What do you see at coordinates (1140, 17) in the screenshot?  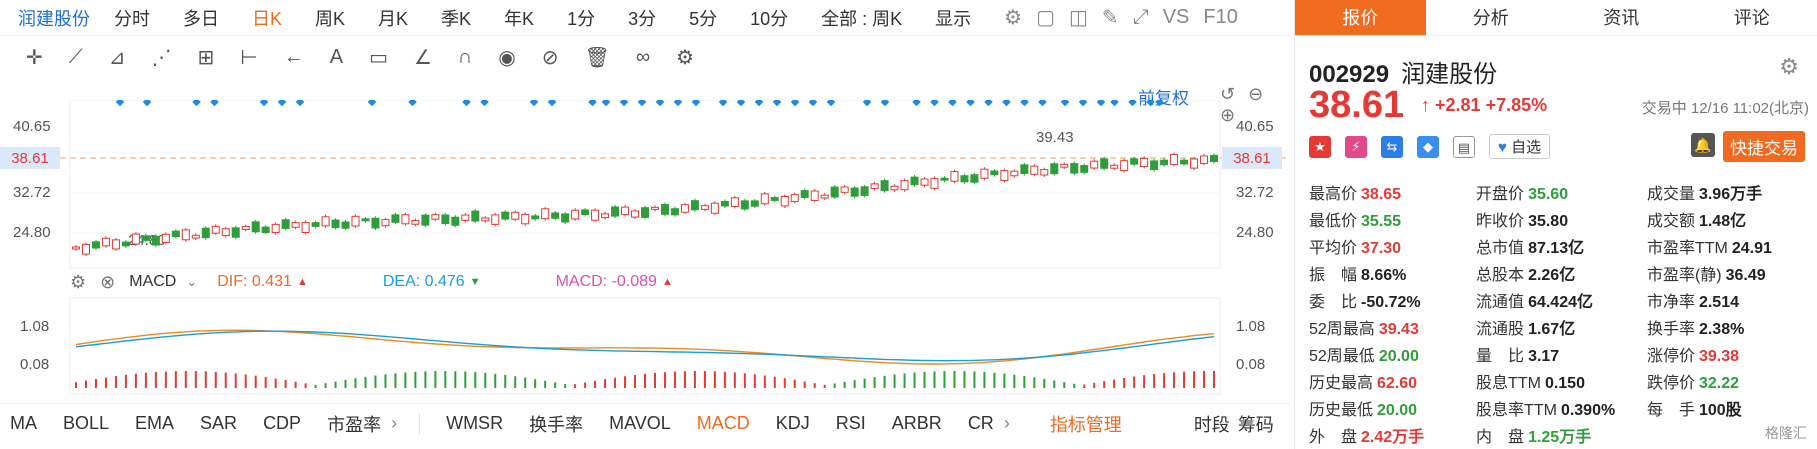 I see `fullscreen-icon: ⤢` at bounding box center [1140, 17].